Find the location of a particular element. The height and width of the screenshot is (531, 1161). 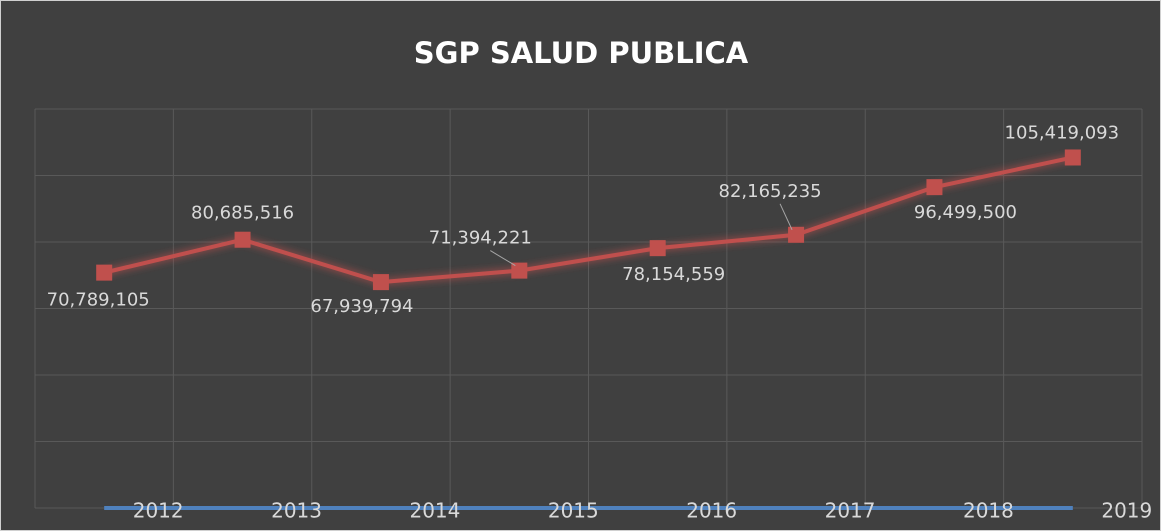

data-label: 2012 is located at coordinates (158, 510).